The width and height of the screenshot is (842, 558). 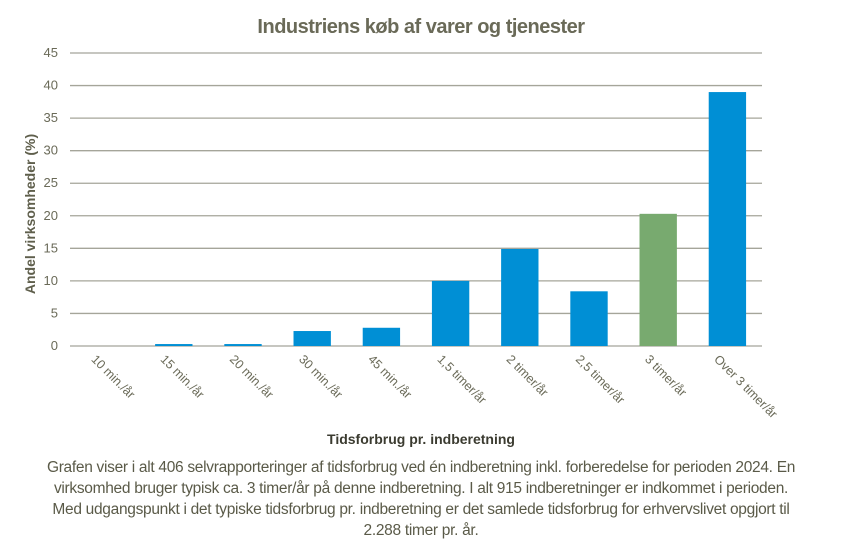 I want to click on x-tick-label: 3 timer/år, so click(x=665, y=375).